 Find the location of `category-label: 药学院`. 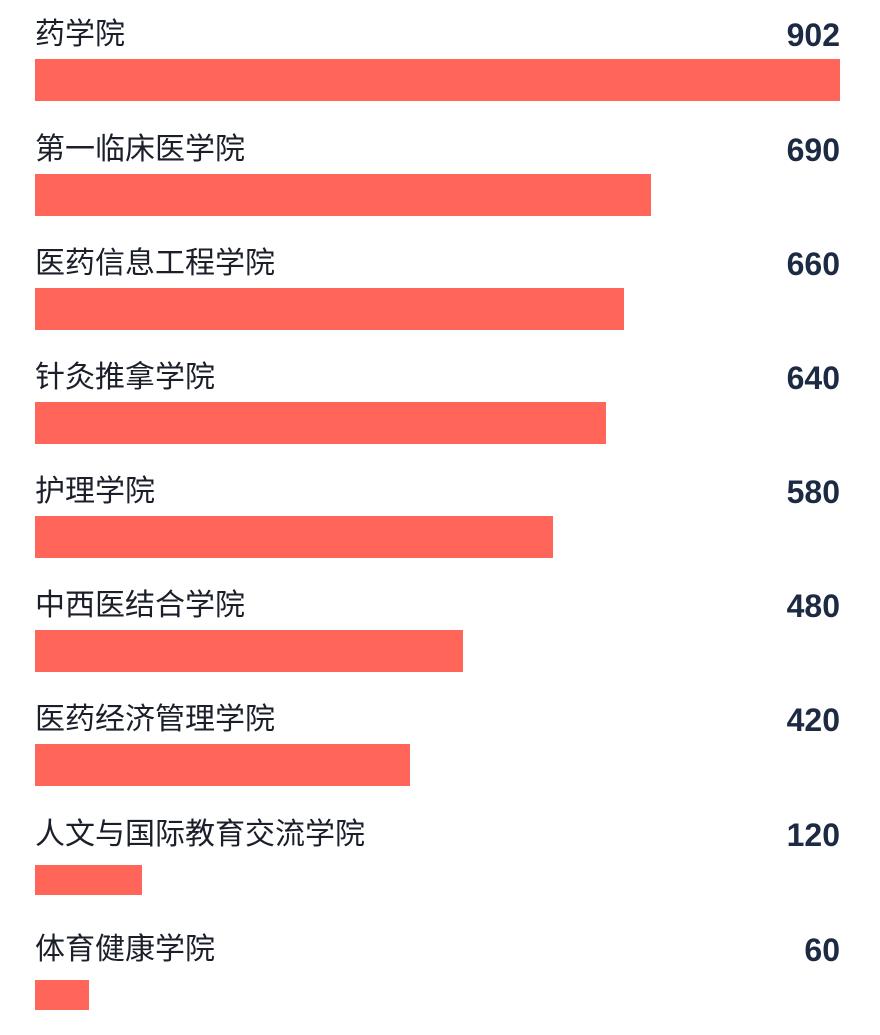

category-label: 药学院 is located at coordinates (80, 34).